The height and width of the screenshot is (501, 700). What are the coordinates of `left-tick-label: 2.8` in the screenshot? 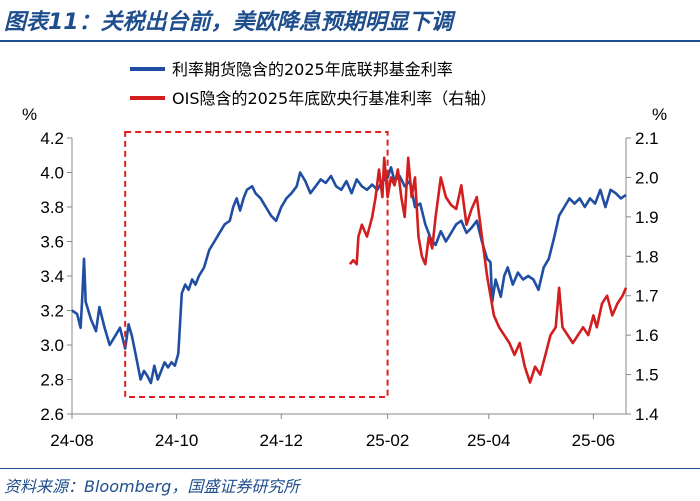 It's located at (52, 380).